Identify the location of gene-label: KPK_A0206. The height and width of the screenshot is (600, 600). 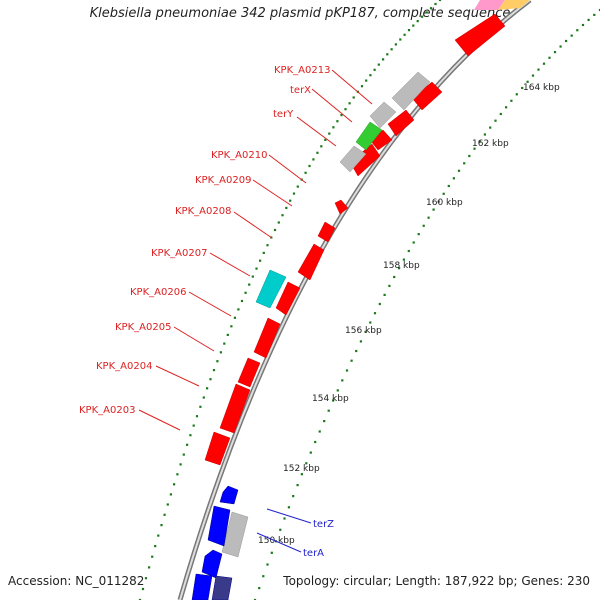
(158, 292).